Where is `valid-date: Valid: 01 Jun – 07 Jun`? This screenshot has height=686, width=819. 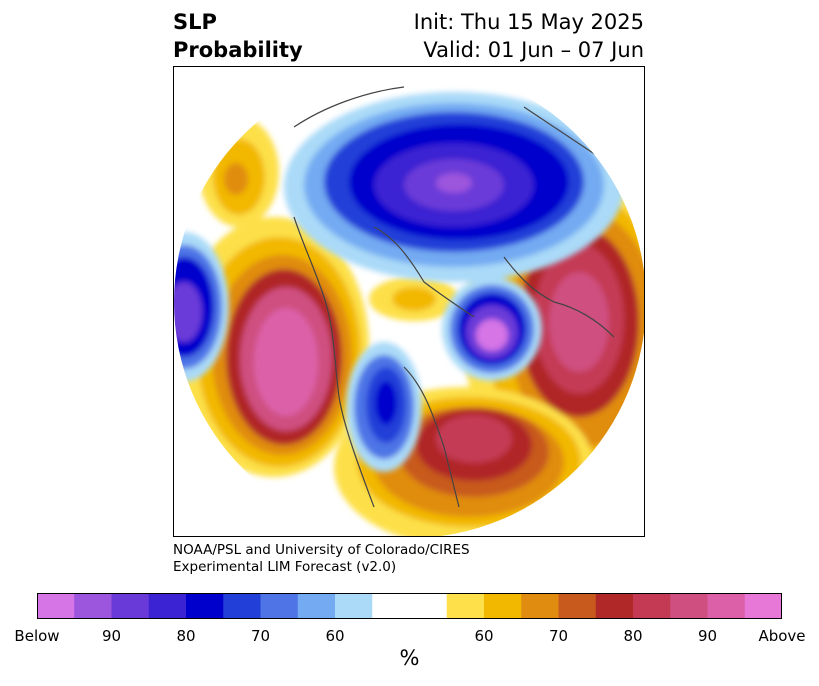
valid-date: Valid: 01 Jun – 07 Jun is located at coordinates (533, 50).